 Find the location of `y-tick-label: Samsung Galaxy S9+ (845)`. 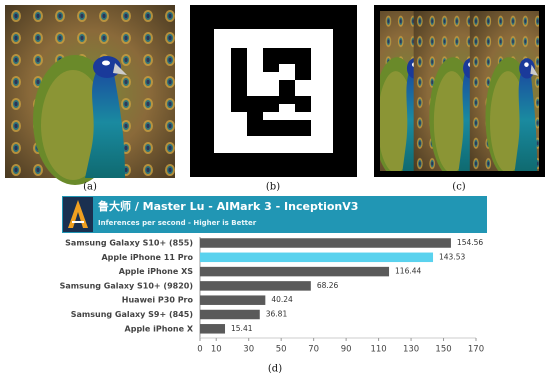

y-tick-label: Samsung Galaxy S9+ (845) is located at coordinates (132, 314).